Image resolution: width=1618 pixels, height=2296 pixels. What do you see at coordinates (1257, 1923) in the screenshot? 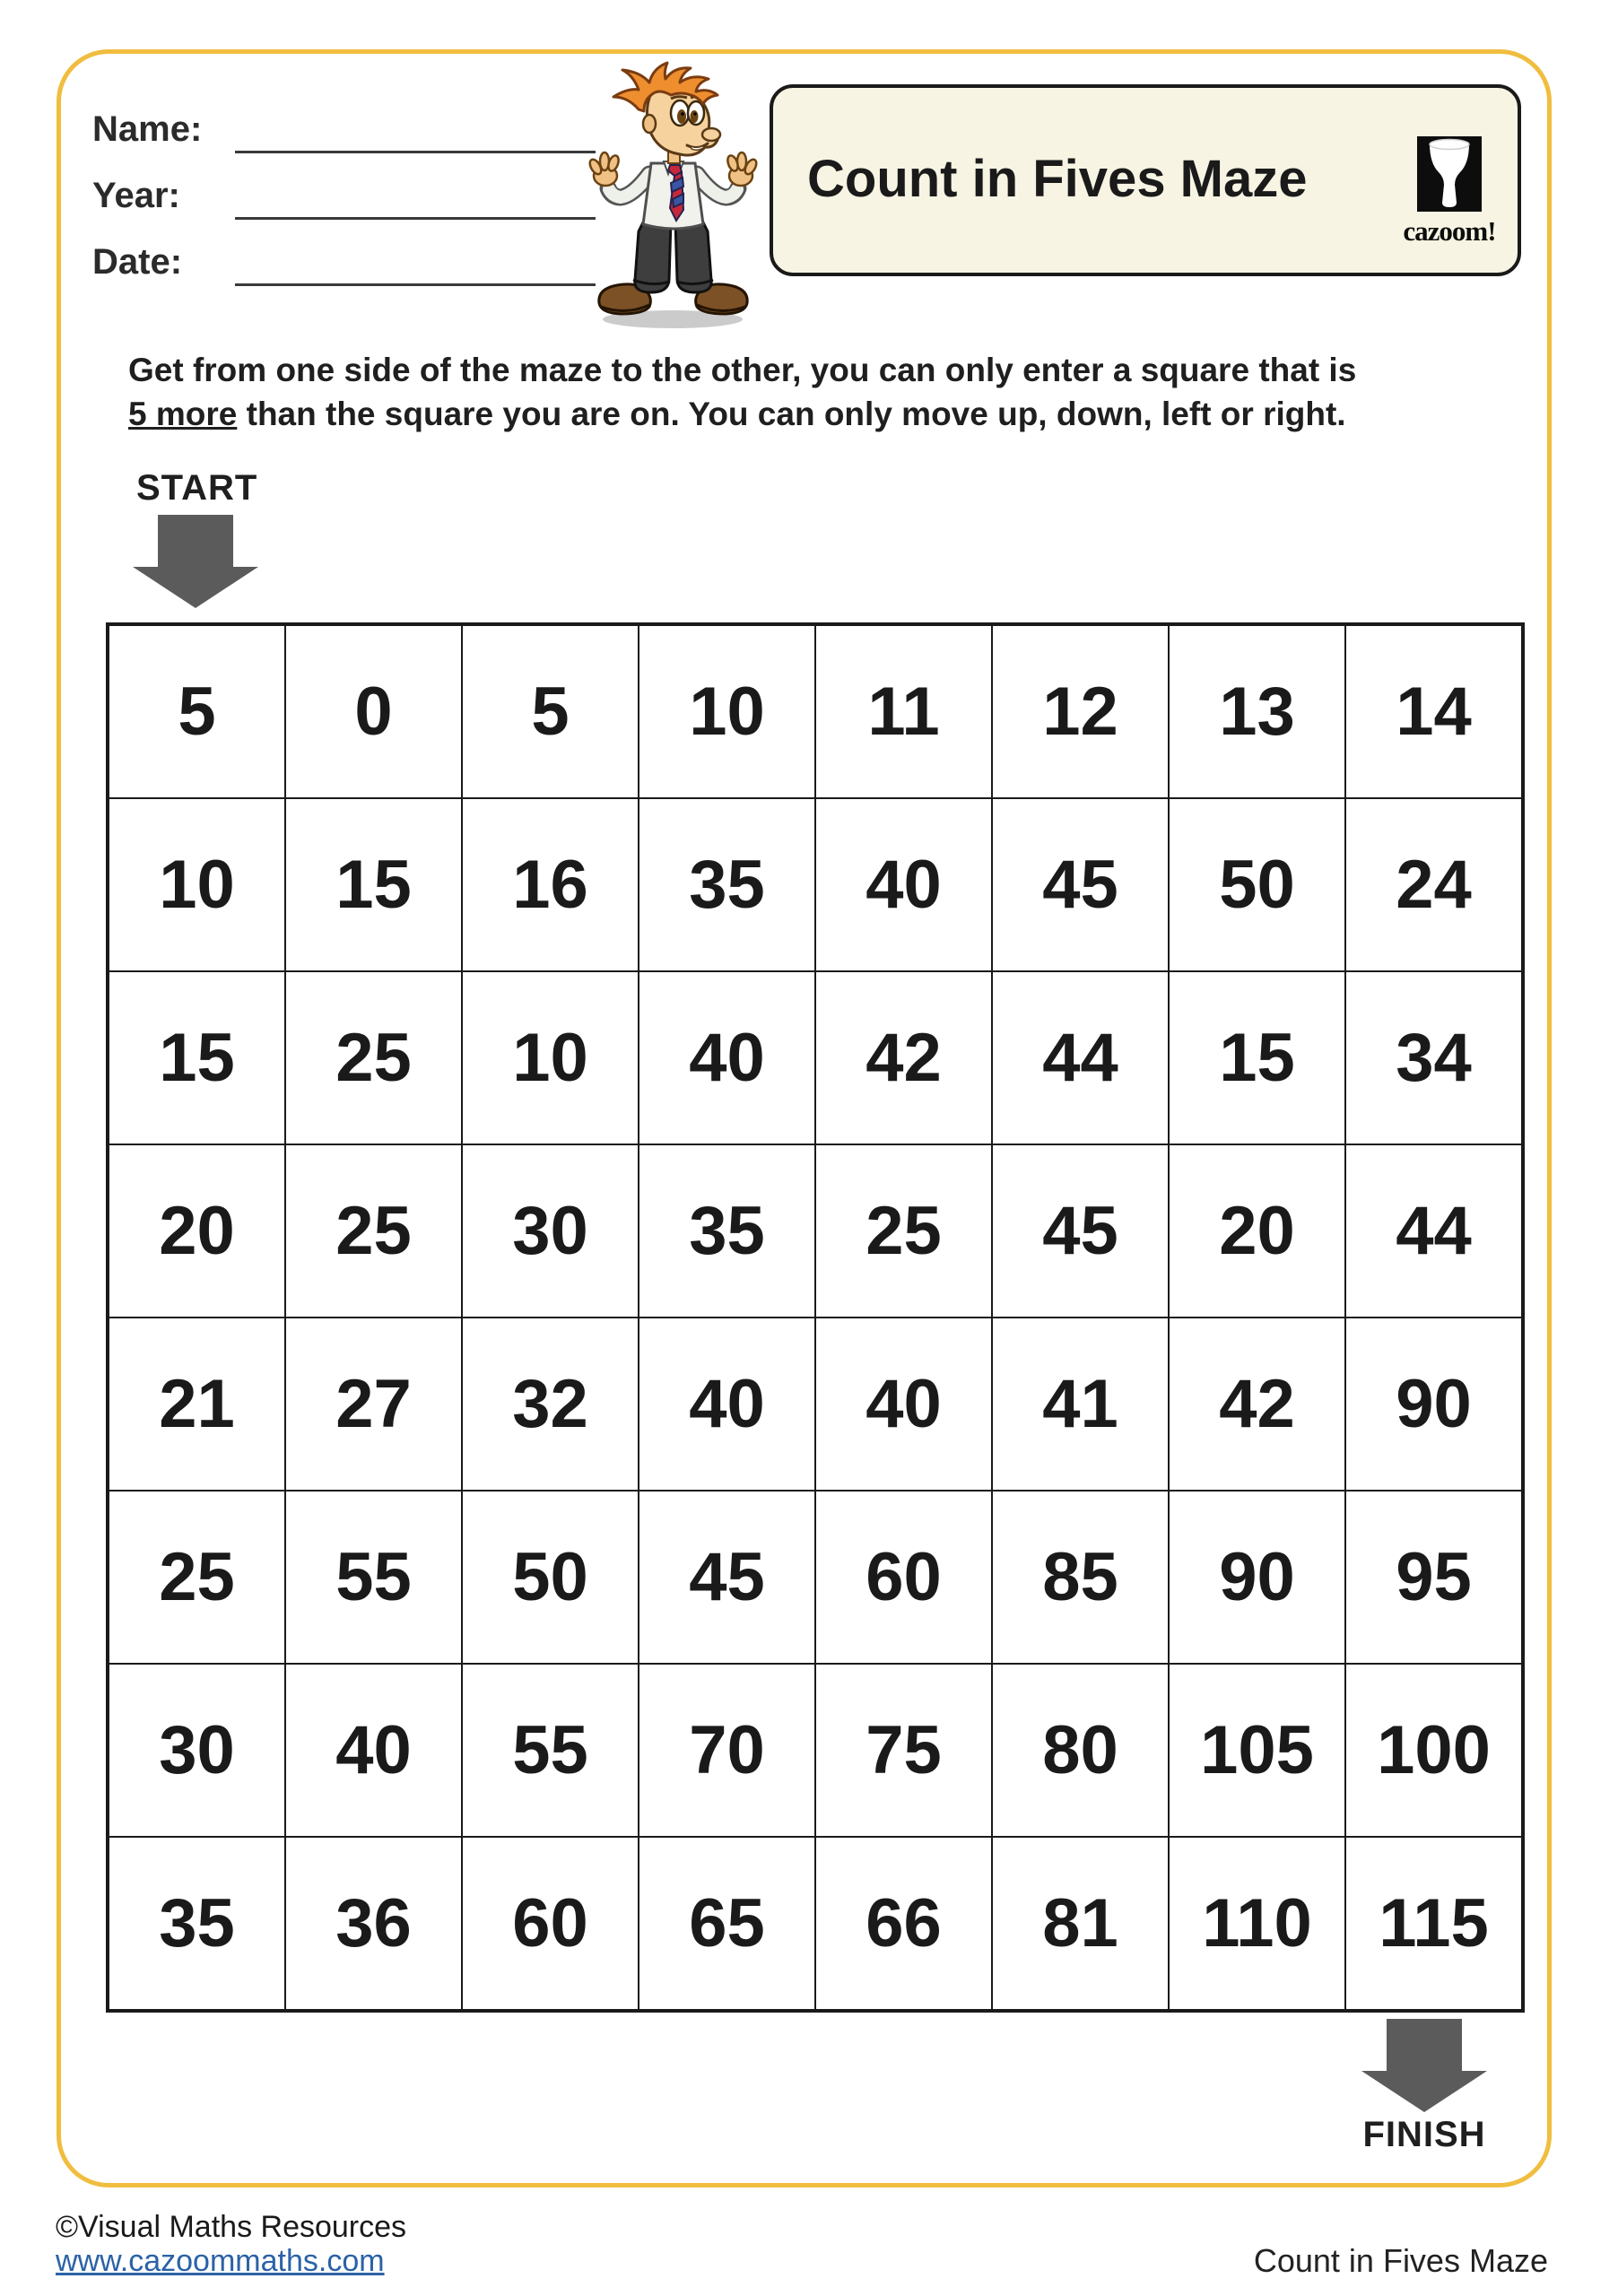
I see `maze-cell: 110` at bounding box center [1257, 1923].